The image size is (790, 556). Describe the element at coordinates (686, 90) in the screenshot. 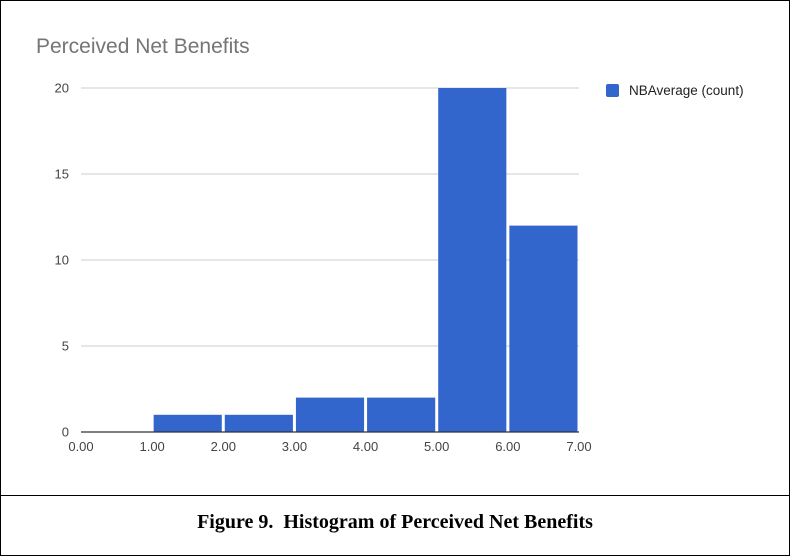

I see `legend-label: NBAverage (count)` at that location.